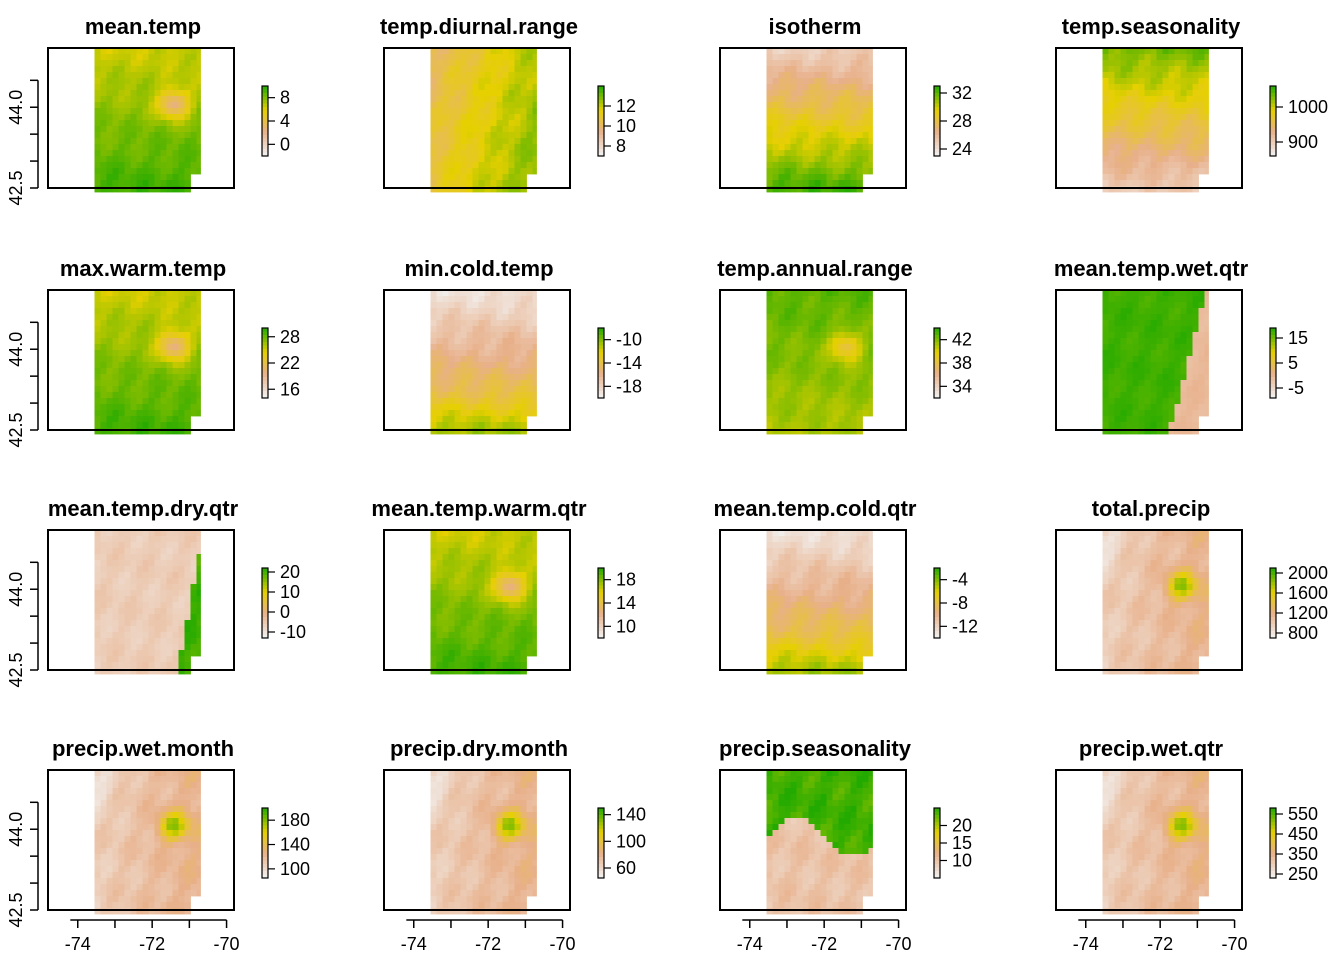 Image resolution: width=1344 pixels, height=960 pixels. Describe the element at coordinates (1151, 508) in the screenshot. I see `panel-title: total.precip` at that location.